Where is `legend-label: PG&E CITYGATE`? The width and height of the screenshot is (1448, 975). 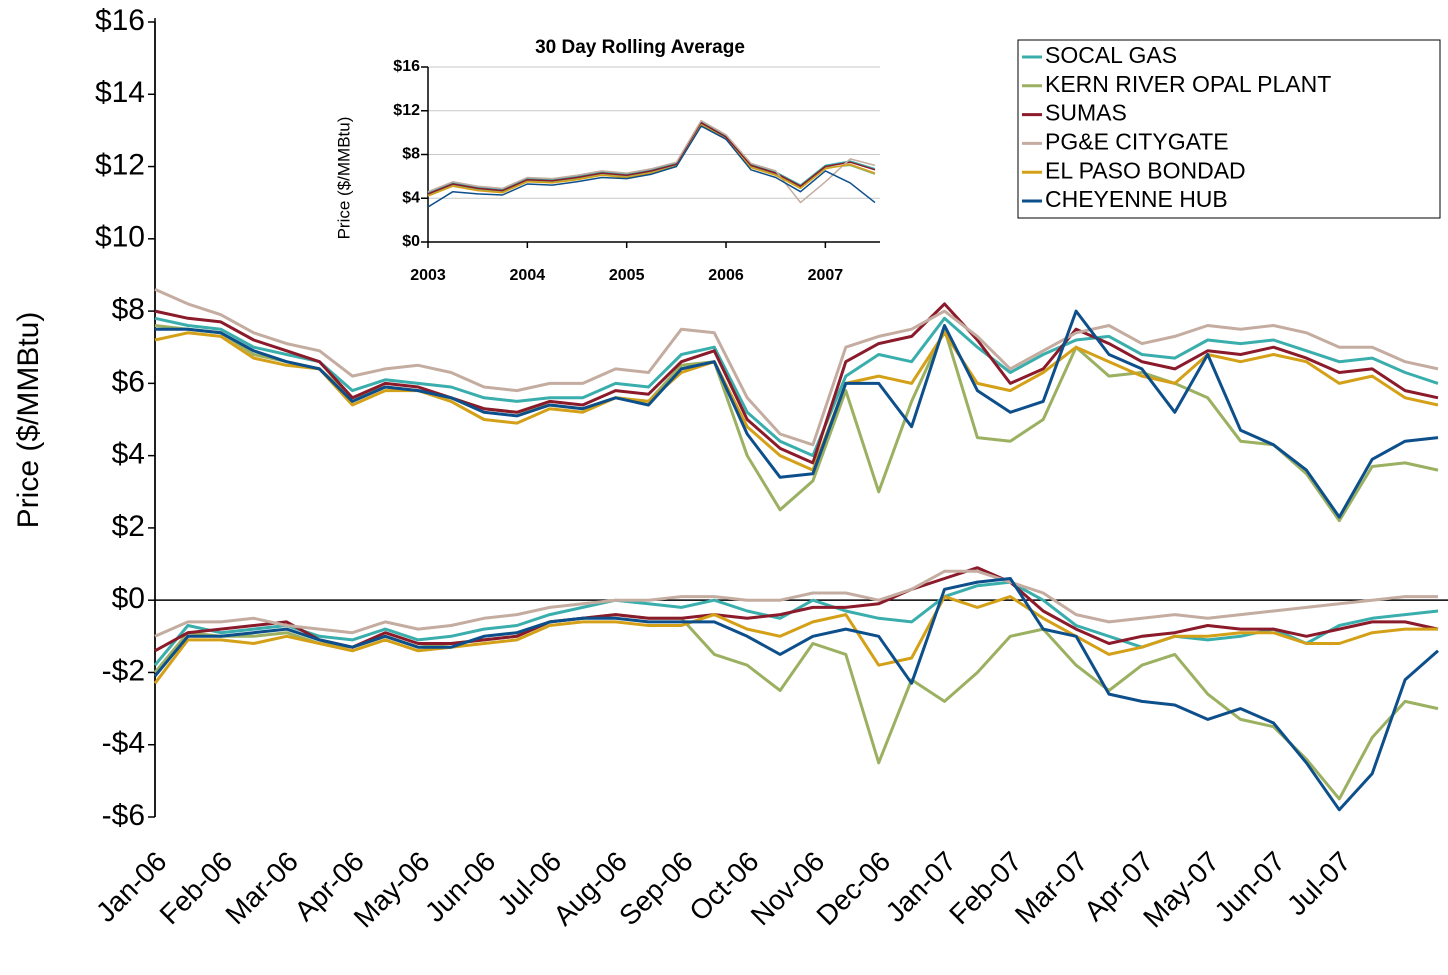 legend-label: PG&E CITYGATE is located at coordinates (1137, 141).